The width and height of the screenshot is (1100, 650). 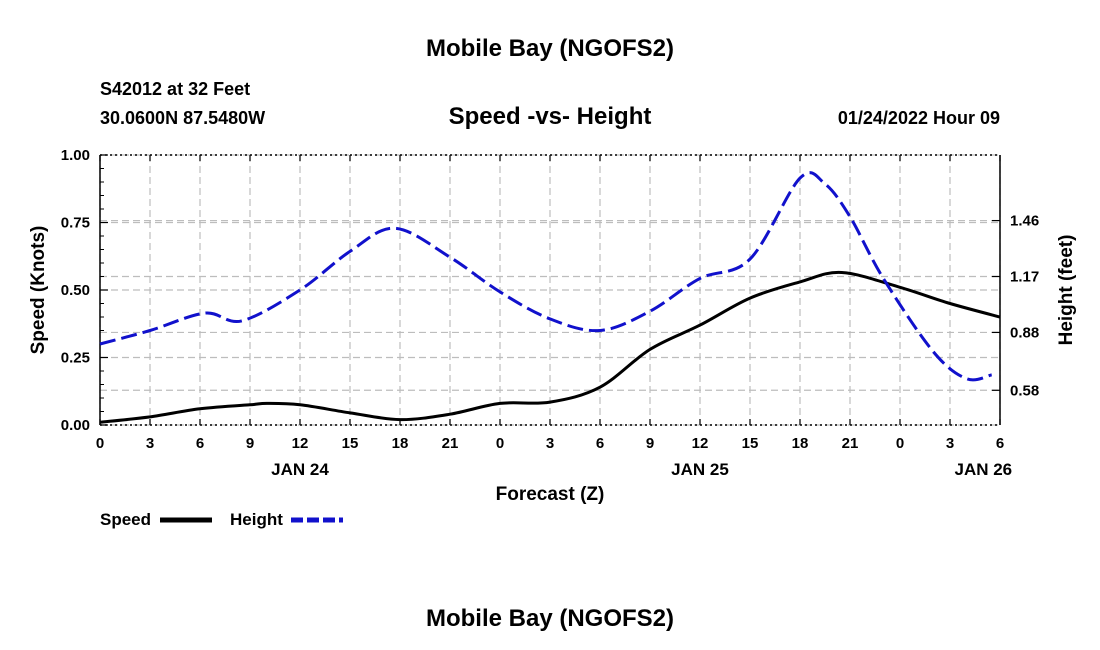 I want to click on y-tick-label: 0.25, so click(x=75, y=358).